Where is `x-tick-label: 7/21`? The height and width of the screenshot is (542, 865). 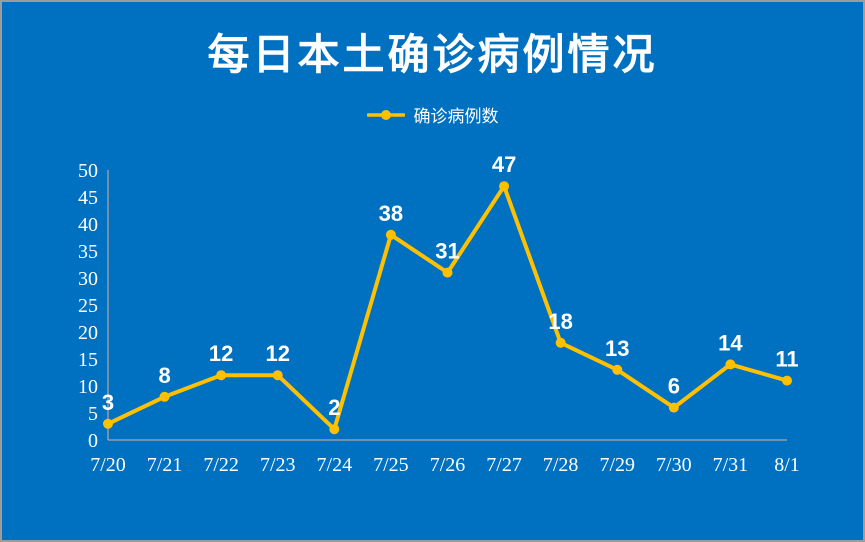
x-tick-label: 7/21 is located at coordinates (165, 465).